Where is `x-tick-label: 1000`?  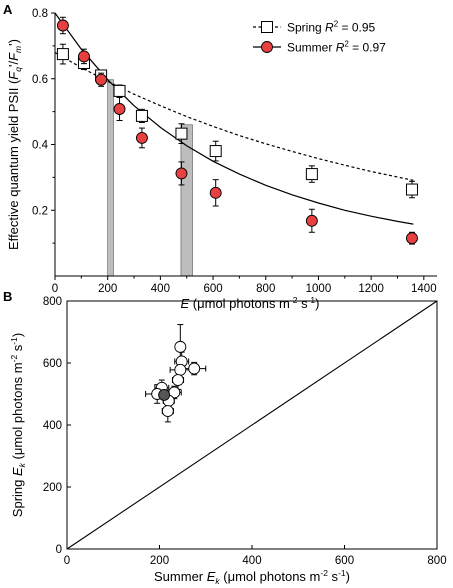 x-tick-label: 1000 is located at coordinates (319, 289).